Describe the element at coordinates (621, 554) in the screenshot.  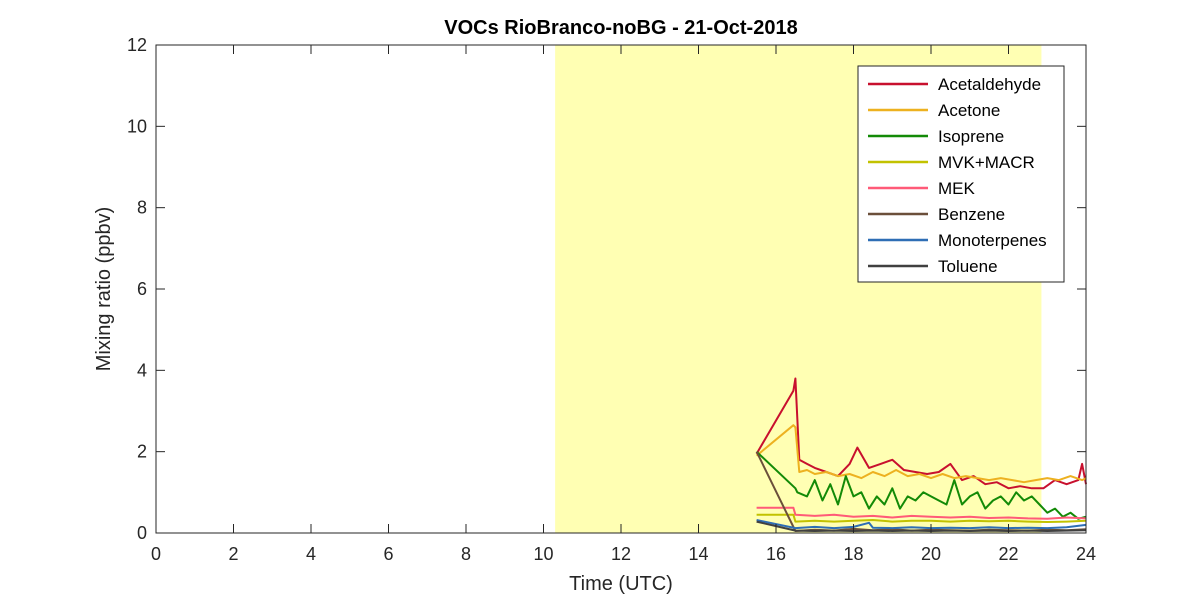
I see `x-tick-label: 12` at that location.